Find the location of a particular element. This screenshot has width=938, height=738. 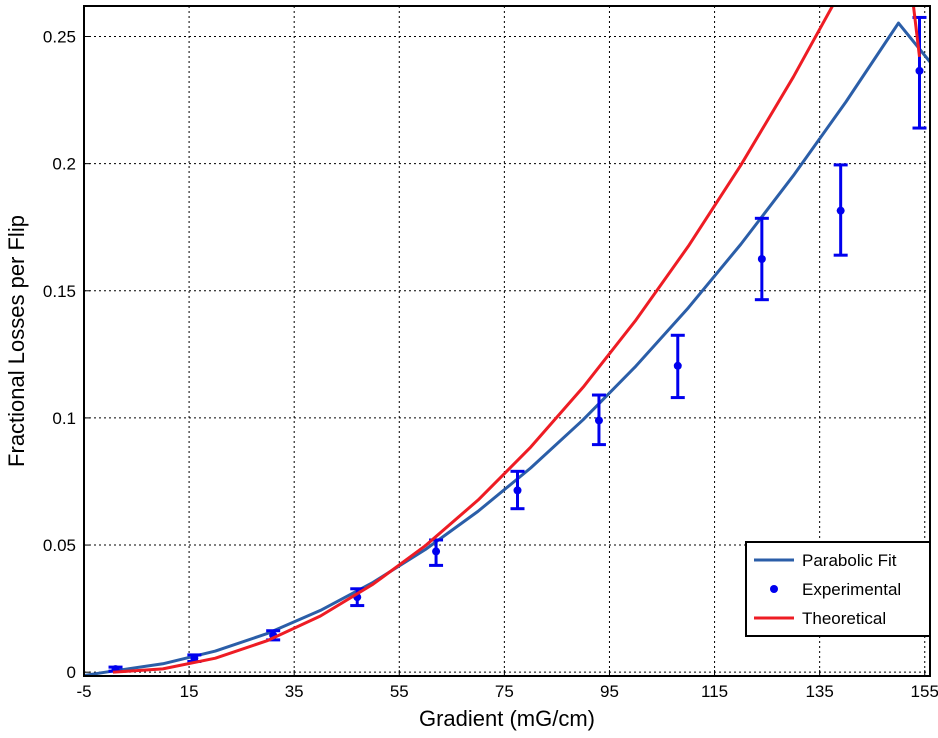

y-tick-label: 0 is located at coordinates (71, 672).